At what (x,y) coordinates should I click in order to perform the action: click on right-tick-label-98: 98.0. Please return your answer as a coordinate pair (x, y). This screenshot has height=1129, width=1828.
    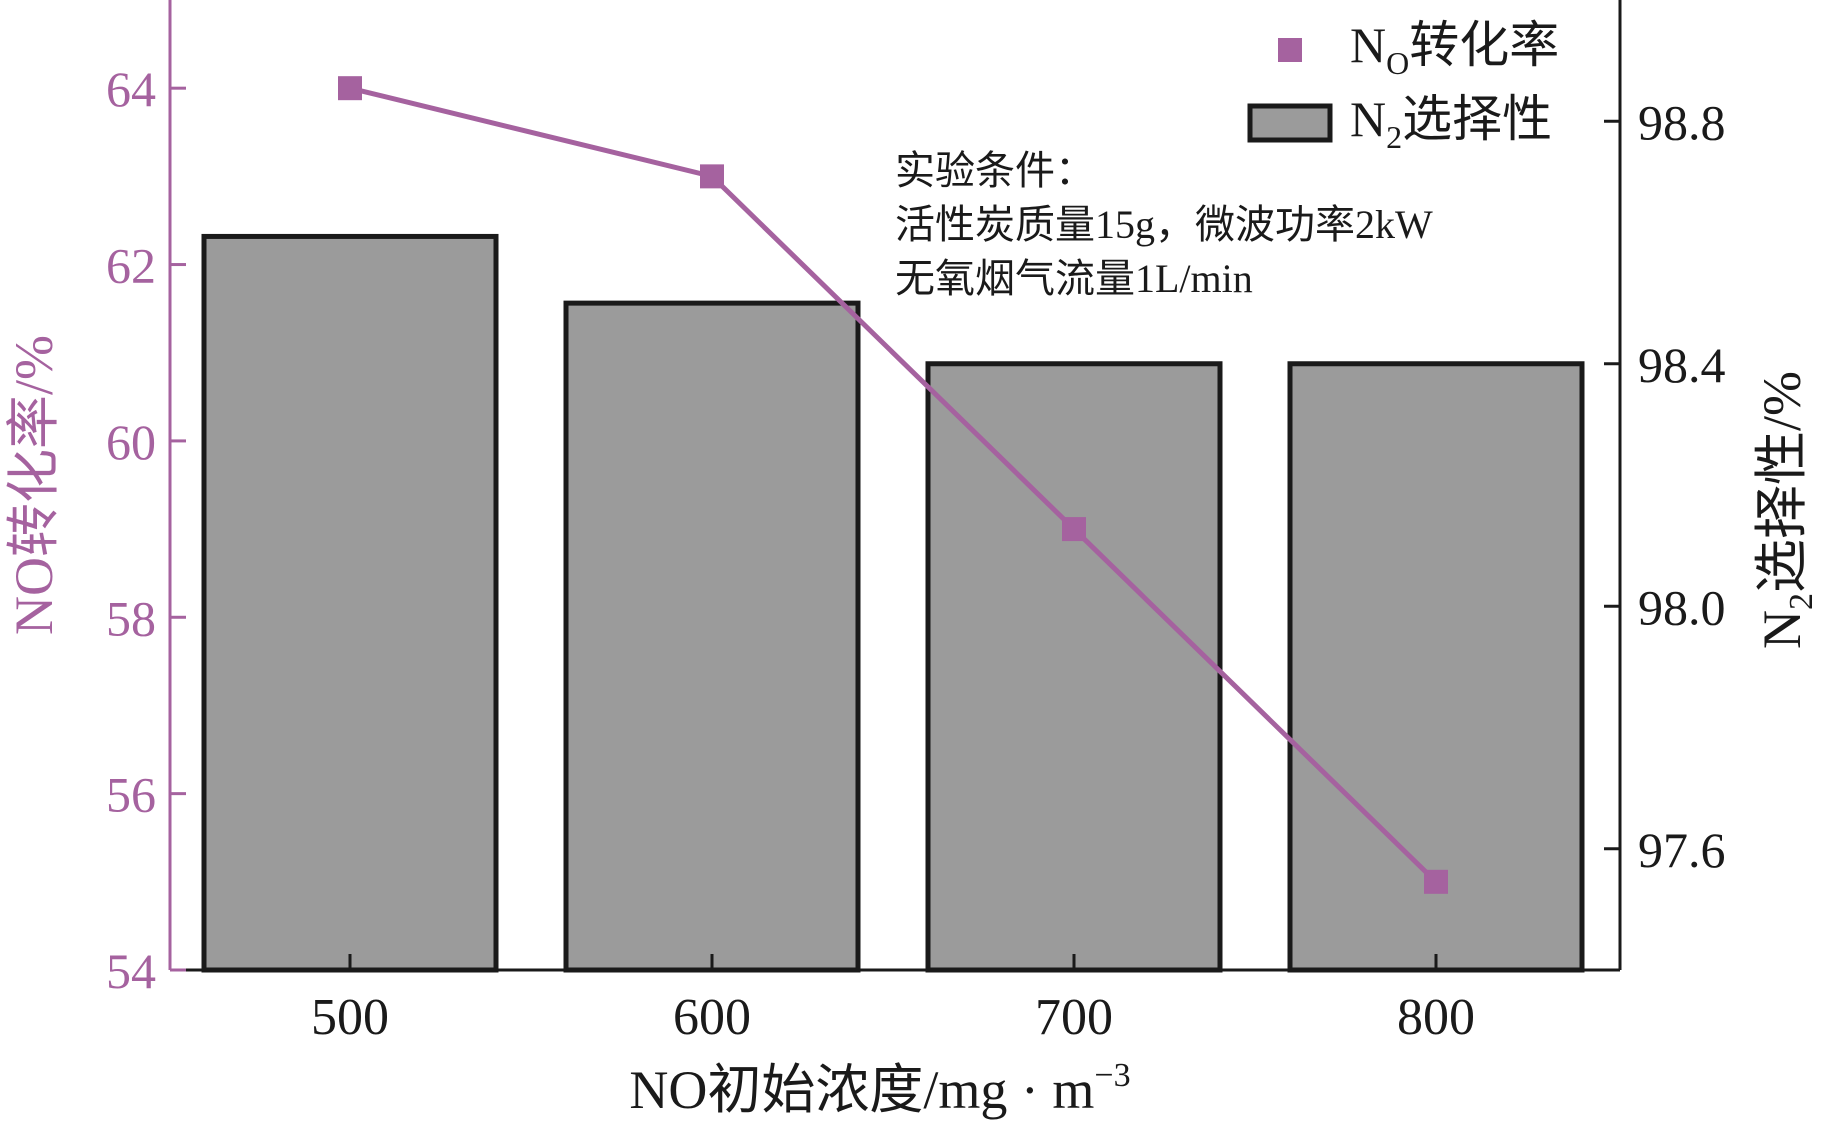
    Looking at the image, I should click on (1682, 607).